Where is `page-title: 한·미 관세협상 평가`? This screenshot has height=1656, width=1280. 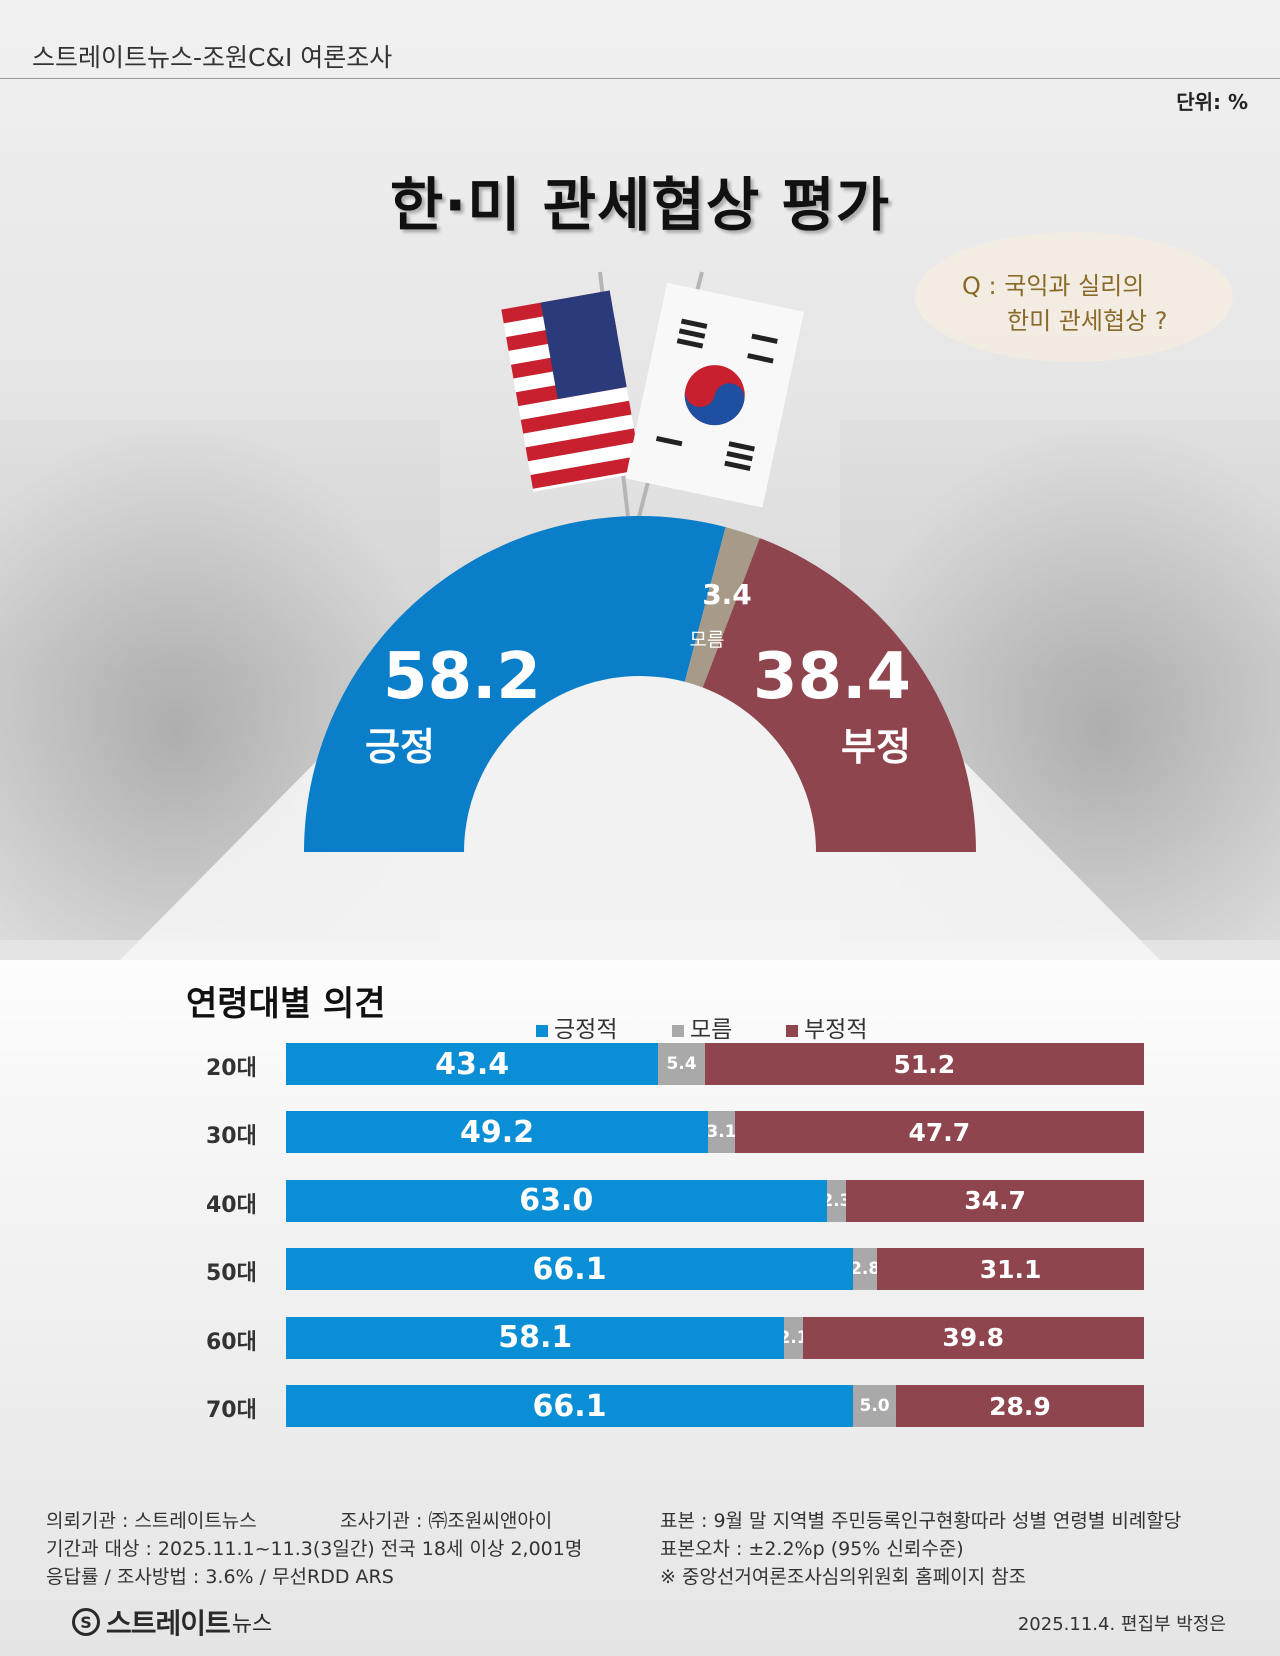
page-title: 한·미 관세협상 평가 is located at coordinates (640, 205).